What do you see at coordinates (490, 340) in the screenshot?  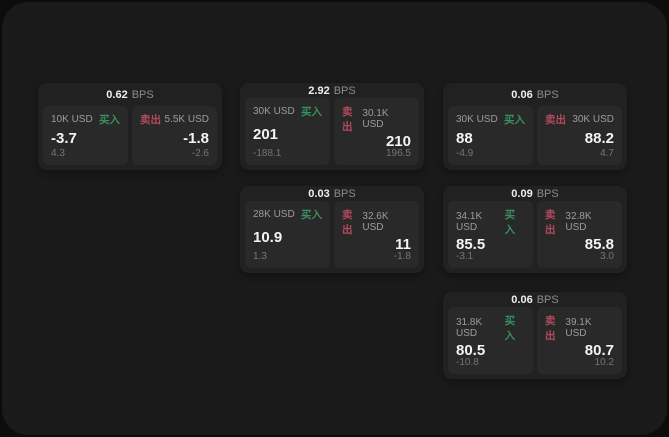 I see `buy-price-tile: 31.8K USD 买入 80.5 -10.8` at bounding box center [490, 340].